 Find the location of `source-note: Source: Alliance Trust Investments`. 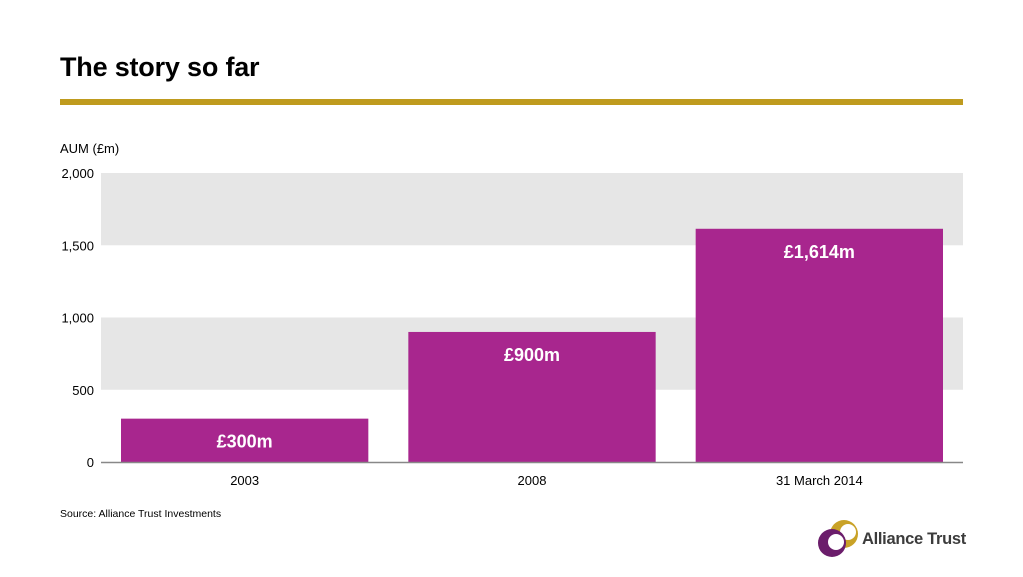

source-note: Source: Alliance Trust Investments is located at coordinates (141, 514).